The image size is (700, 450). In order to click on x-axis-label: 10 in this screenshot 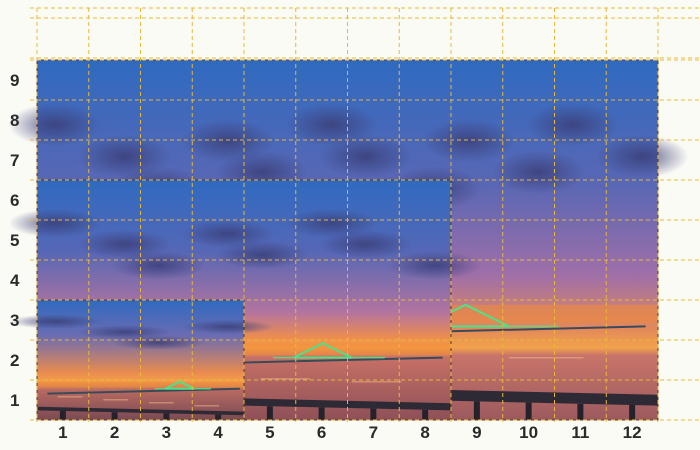, I will do `click(529, 432)`.